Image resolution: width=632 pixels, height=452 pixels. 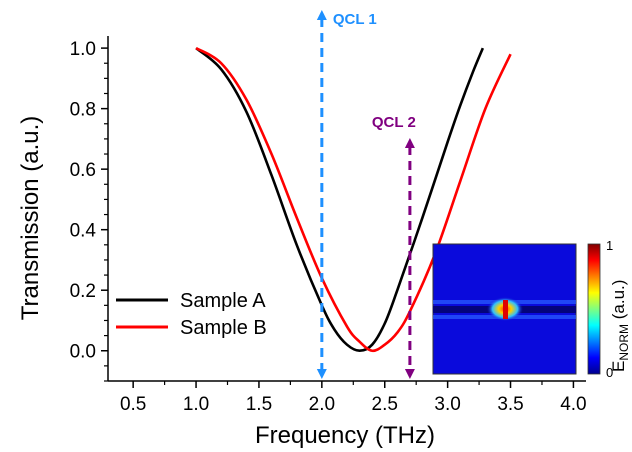 I want to click on y-tick-label: 1.0, so click(x=83, y=49).